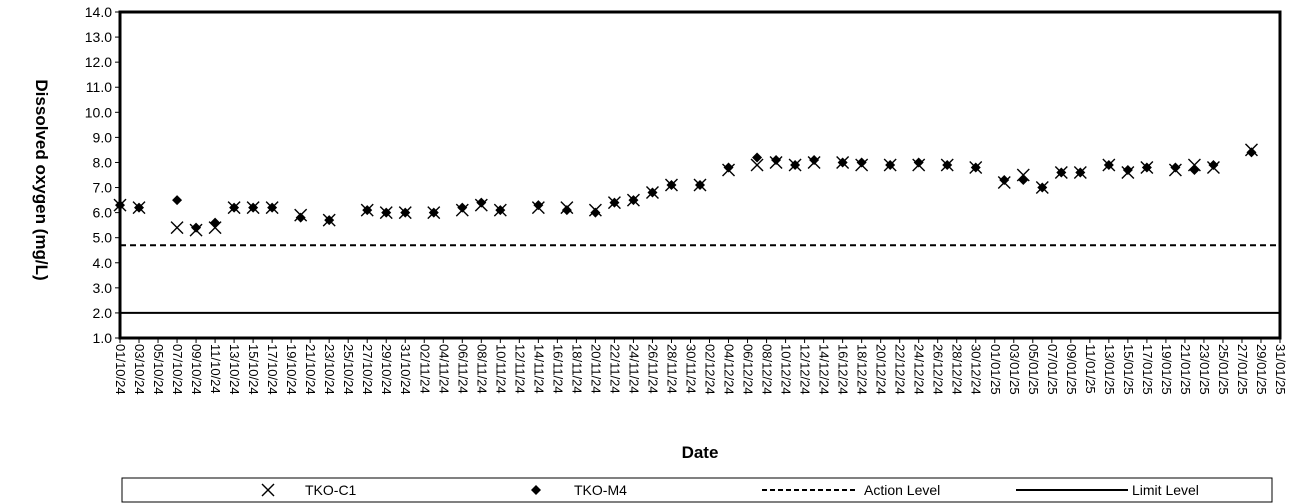  Describe the element at coordinates (976, 369) in the screenshot. I see `x-tick-label: 30/12/24` at that location.